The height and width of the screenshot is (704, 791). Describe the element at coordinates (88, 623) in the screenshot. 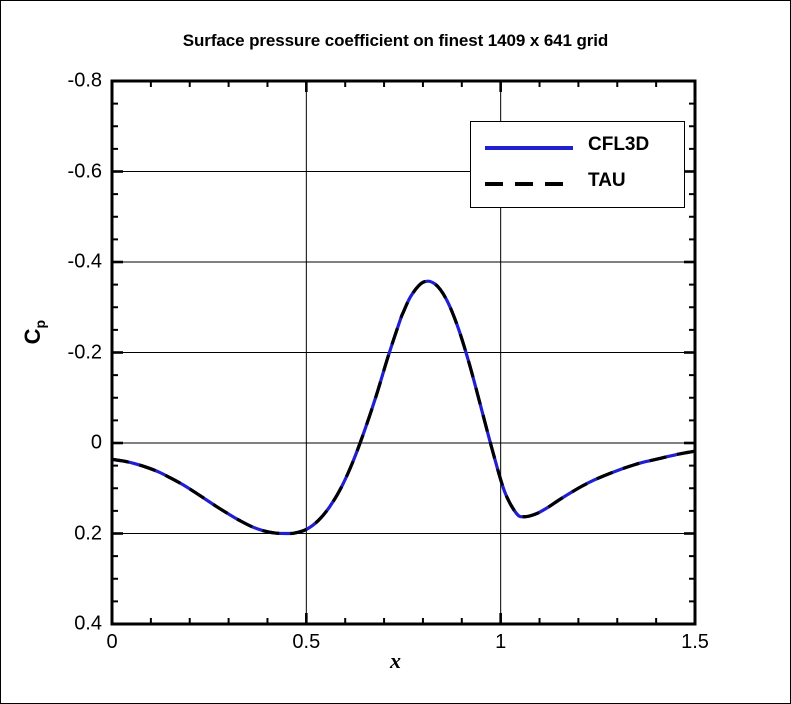

I see `y-tick-label: 0.4` at that location.